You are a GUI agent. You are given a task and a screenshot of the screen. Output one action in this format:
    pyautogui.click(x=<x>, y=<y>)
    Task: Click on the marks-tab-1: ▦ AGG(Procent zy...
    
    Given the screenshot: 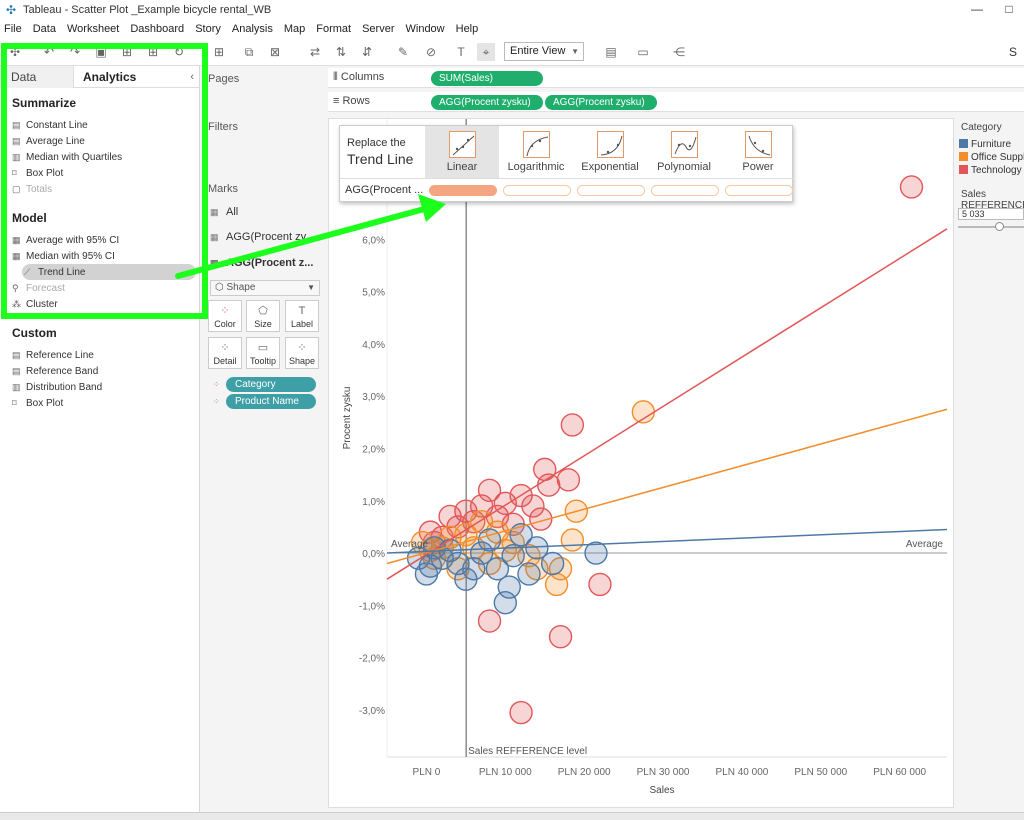 What is the action you would take?
    pyautogui.click(x=262, y=239)
    